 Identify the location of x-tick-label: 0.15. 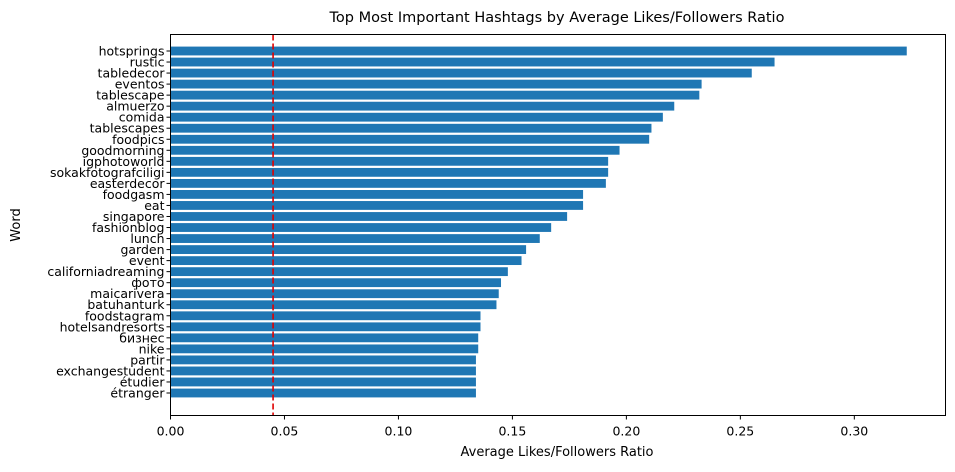
(512, 431).